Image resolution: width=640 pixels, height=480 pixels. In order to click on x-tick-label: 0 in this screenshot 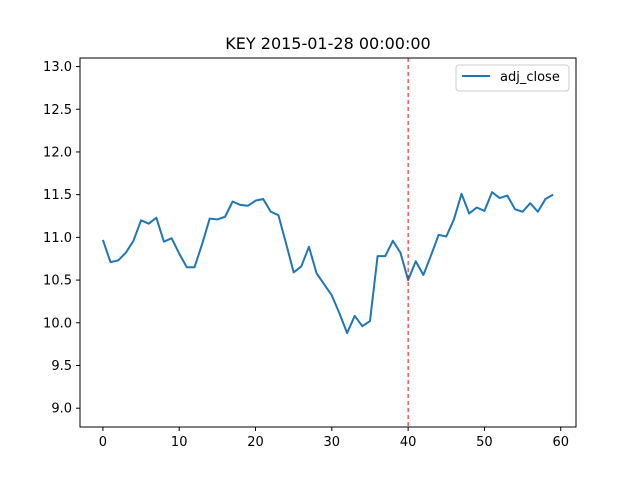, I will do `click(103, 442)`.